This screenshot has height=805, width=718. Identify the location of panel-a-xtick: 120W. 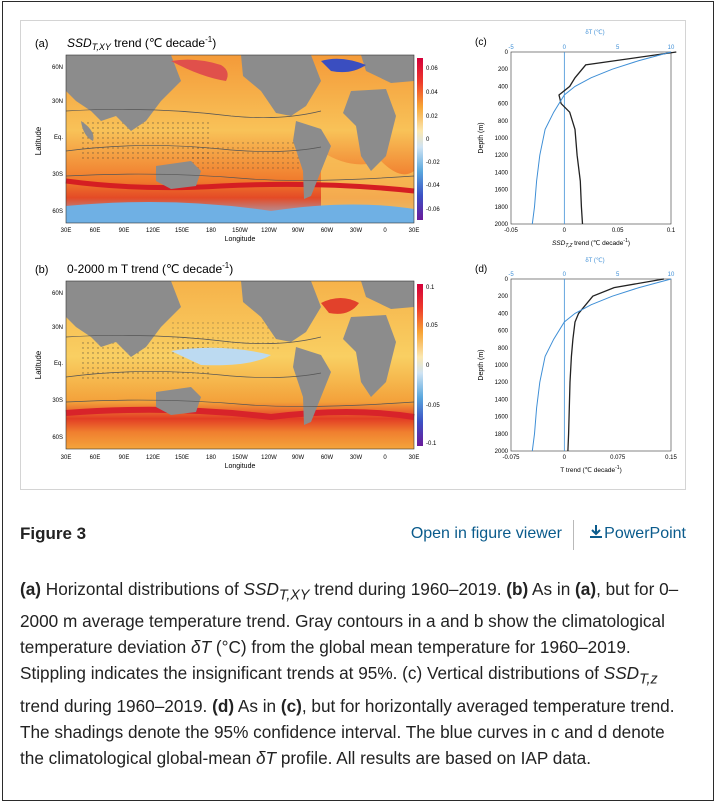
(269, 231).